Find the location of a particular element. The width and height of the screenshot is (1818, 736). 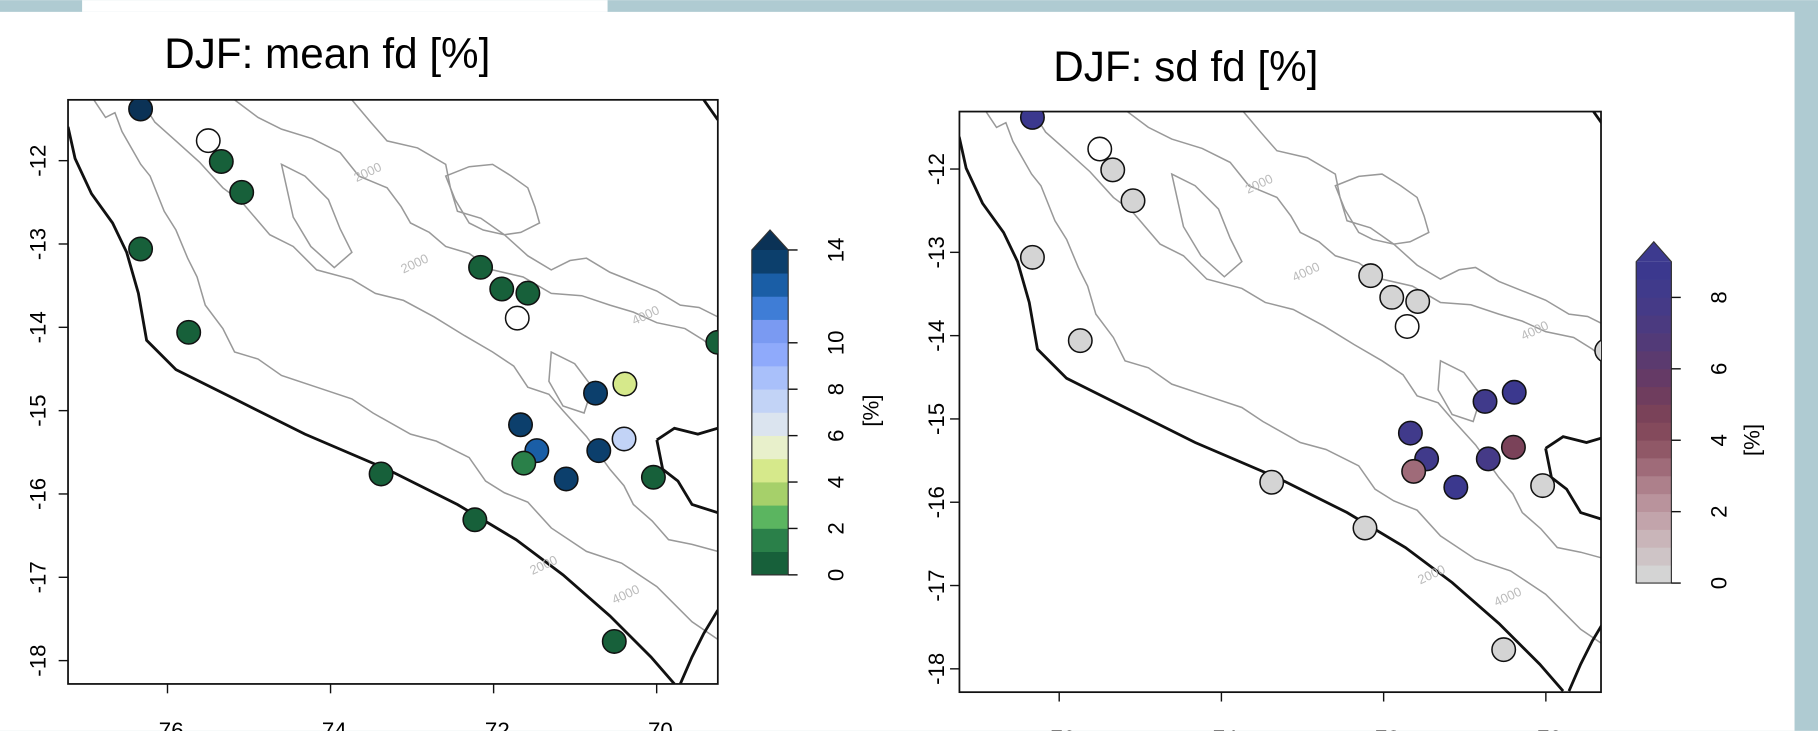

slide-tab is located at coordinates (345, 6).